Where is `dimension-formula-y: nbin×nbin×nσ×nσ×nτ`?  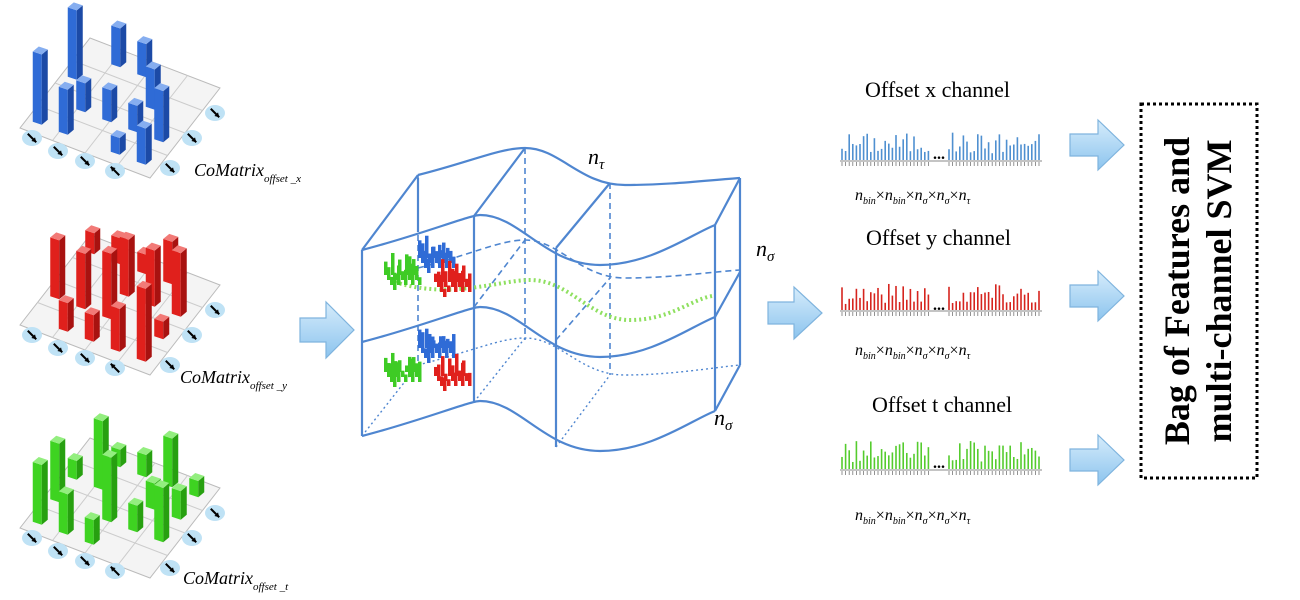
dimension-formula-y: nbin×nbin×nσ×nσ×nτ is located at coordinates (913, 352).